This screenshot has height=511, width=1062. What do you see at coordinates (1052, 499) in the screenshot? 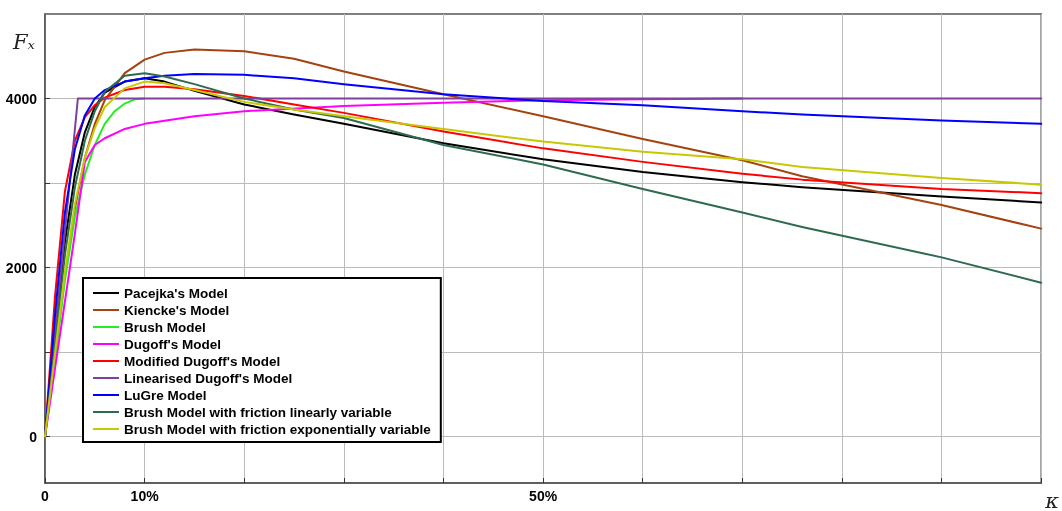
I see `x-axis-title: κ` at bounding box center [1052, 499].